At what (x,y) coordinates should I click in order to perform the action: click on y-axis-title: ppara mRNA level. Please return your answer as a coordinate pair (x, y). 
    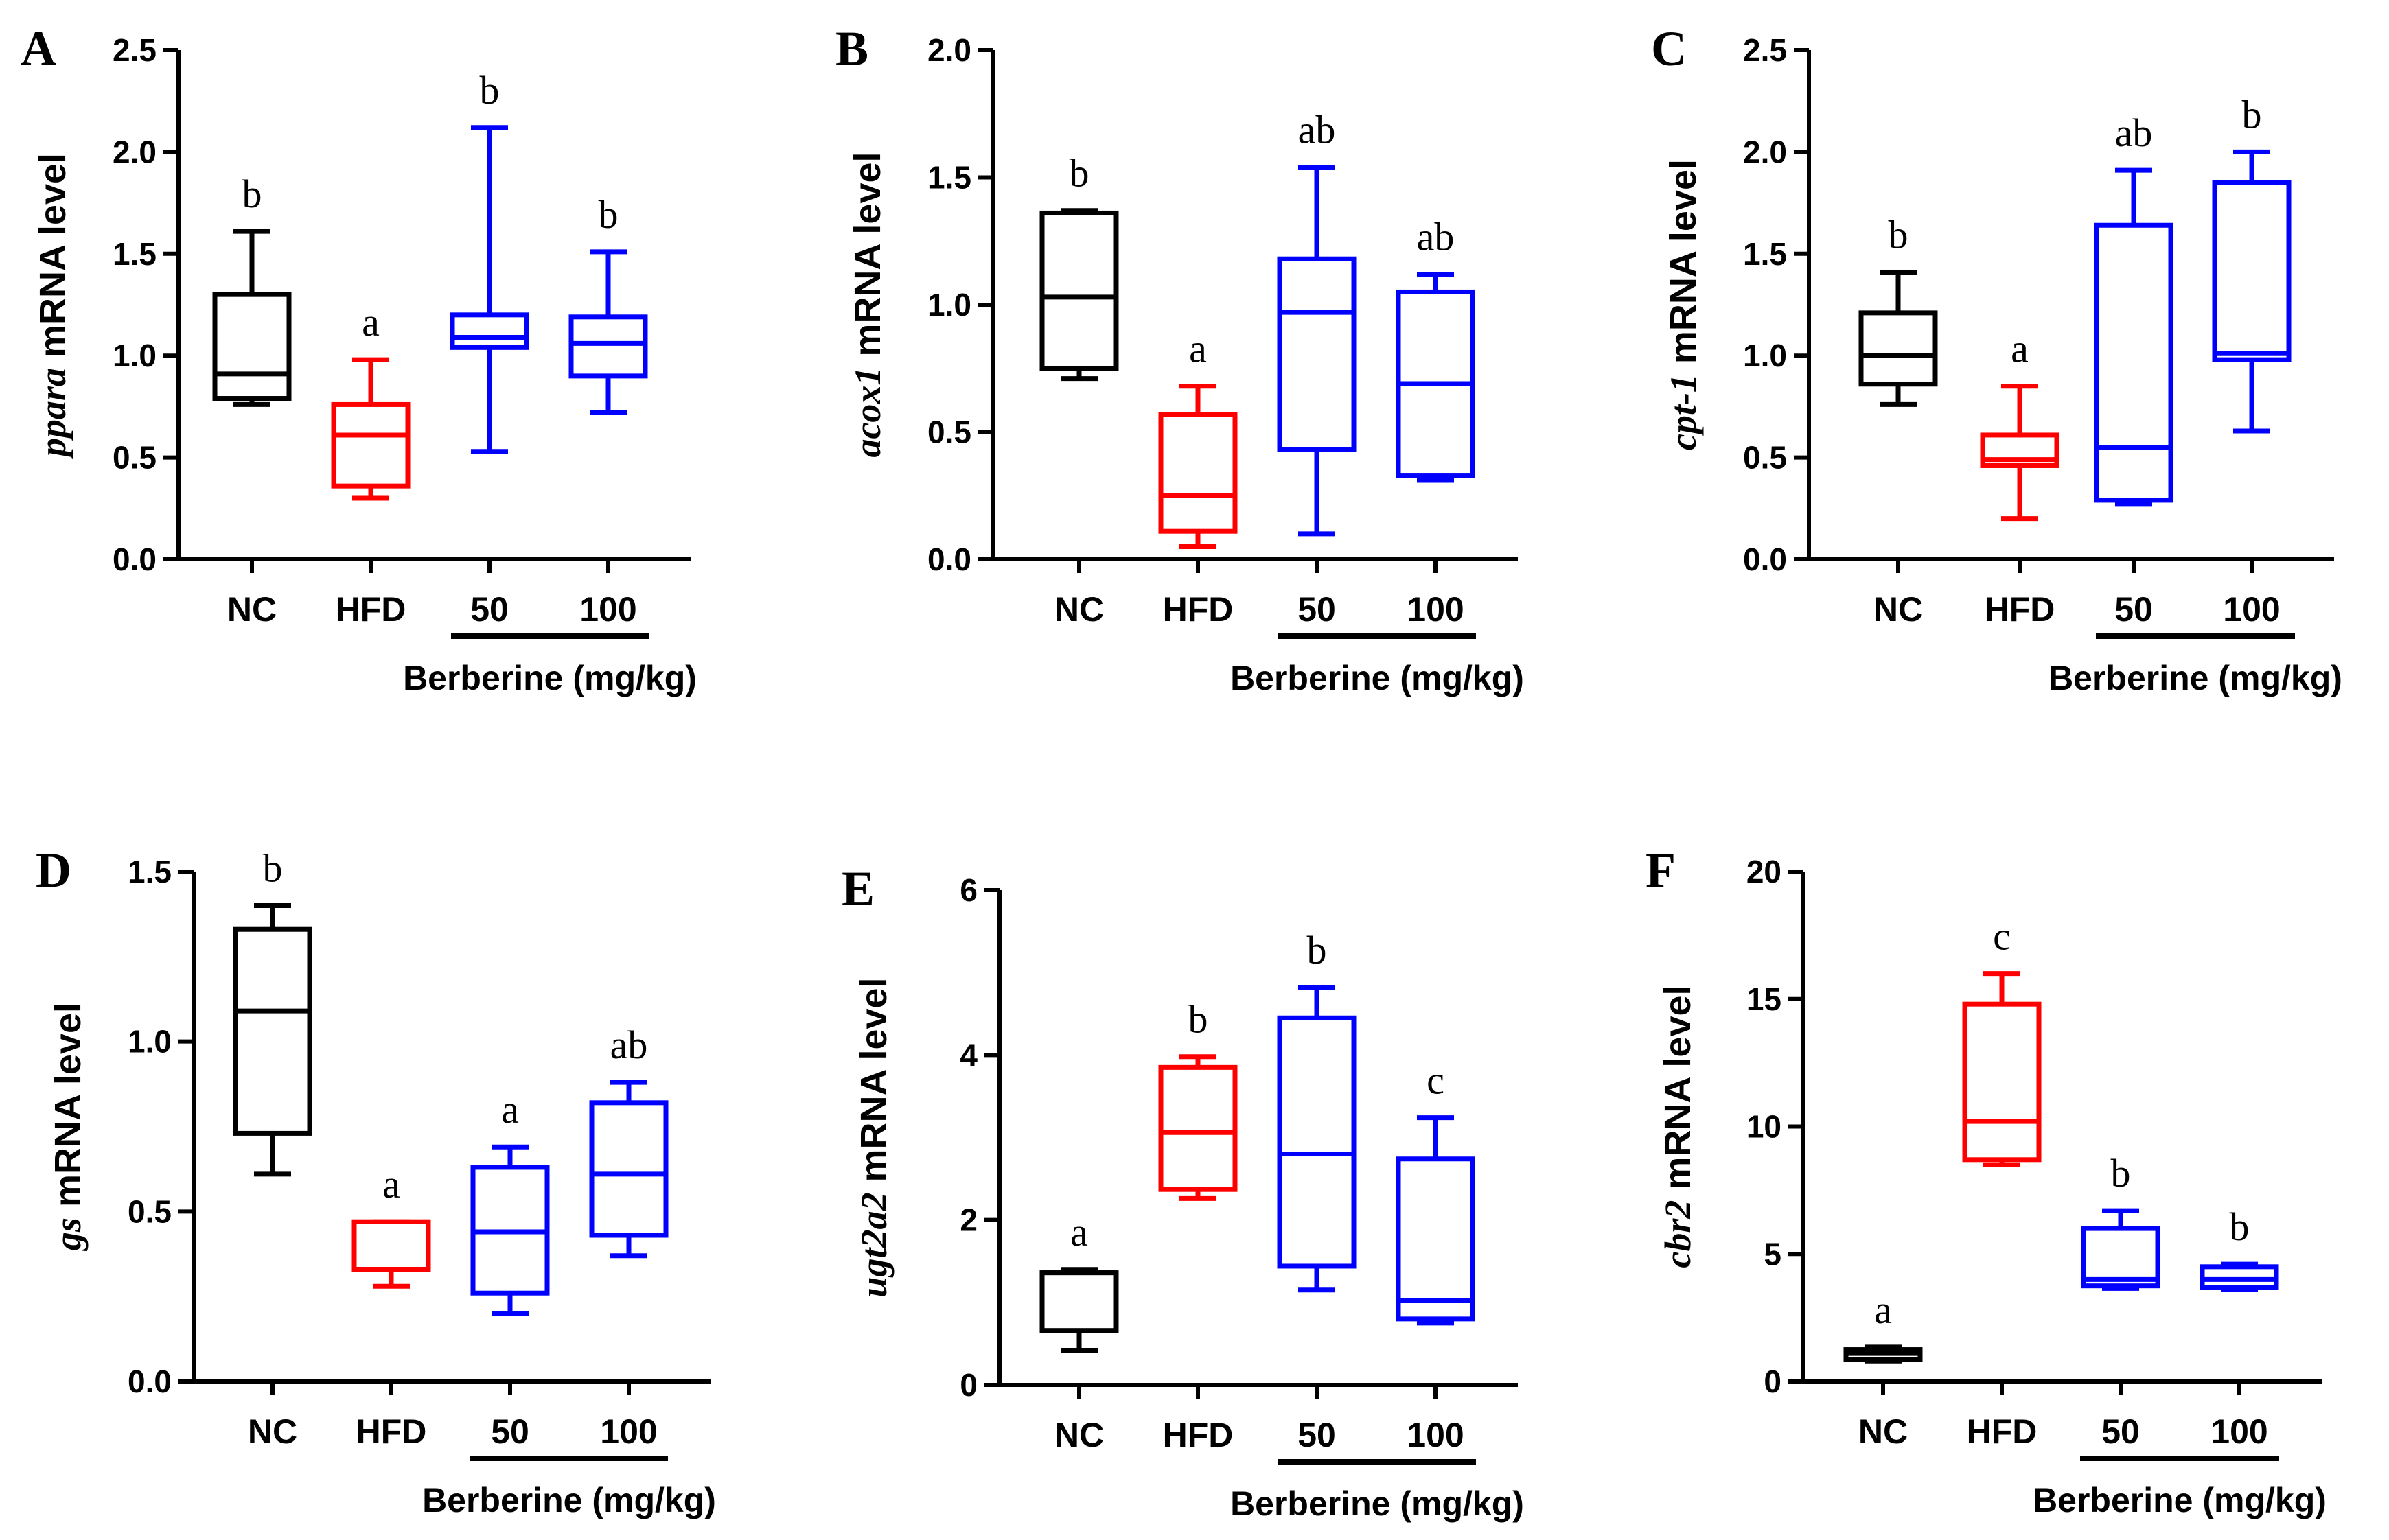
    Looking at the image, I should click on (53, 306).